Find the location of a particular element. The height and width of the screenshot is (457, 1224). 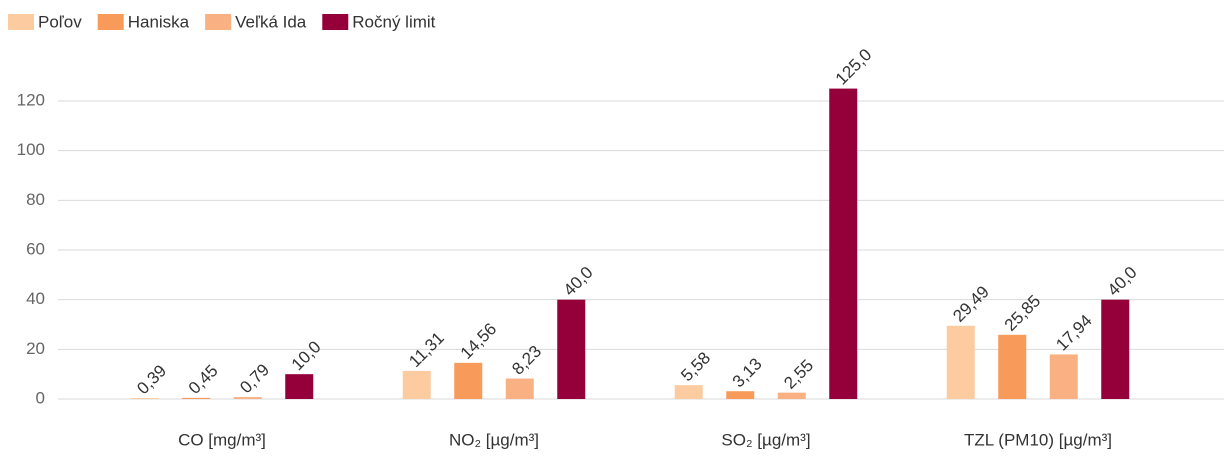

x-tick-label: CO [mg/m³] is located at coordinates (222, 439).